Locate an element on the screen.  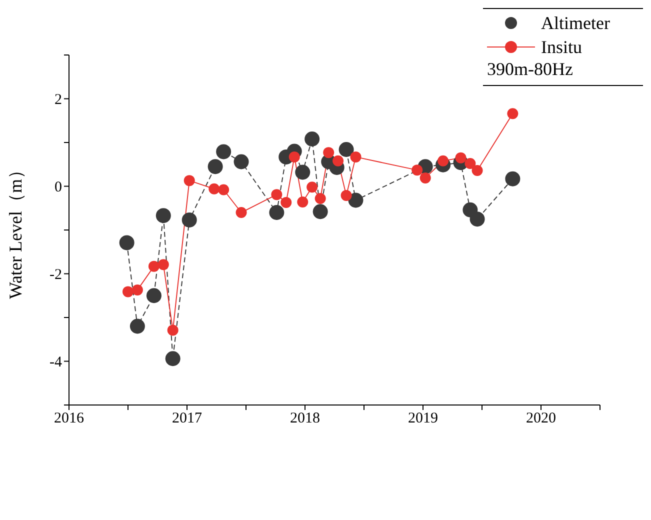
annotation: 390m-80Hz is located at coordinates (530, 70).